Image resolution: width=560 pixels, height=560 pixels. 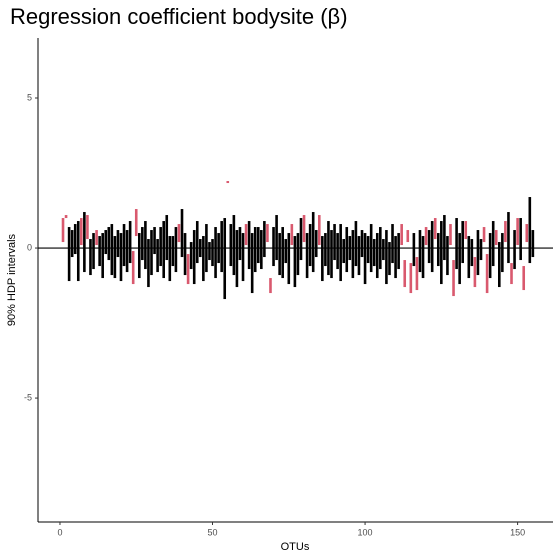 I want to click on y-tick-label: 0, so click(x=29, y=247).